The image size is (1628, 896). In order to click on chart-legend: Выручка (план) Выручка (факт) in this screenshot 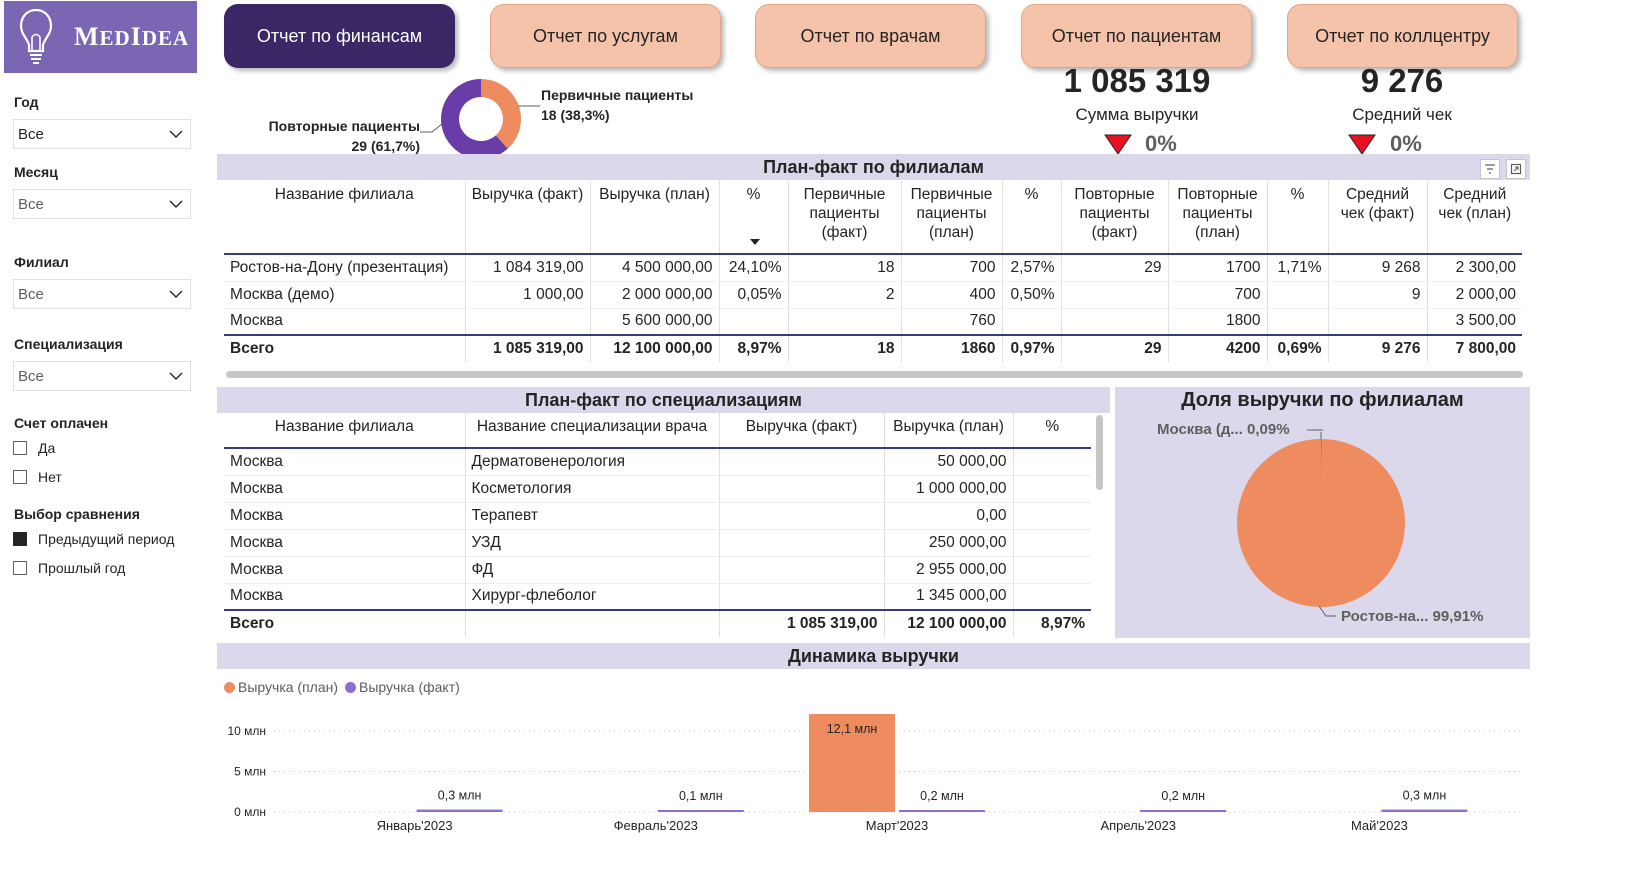, I will do `click(345, 687)`.